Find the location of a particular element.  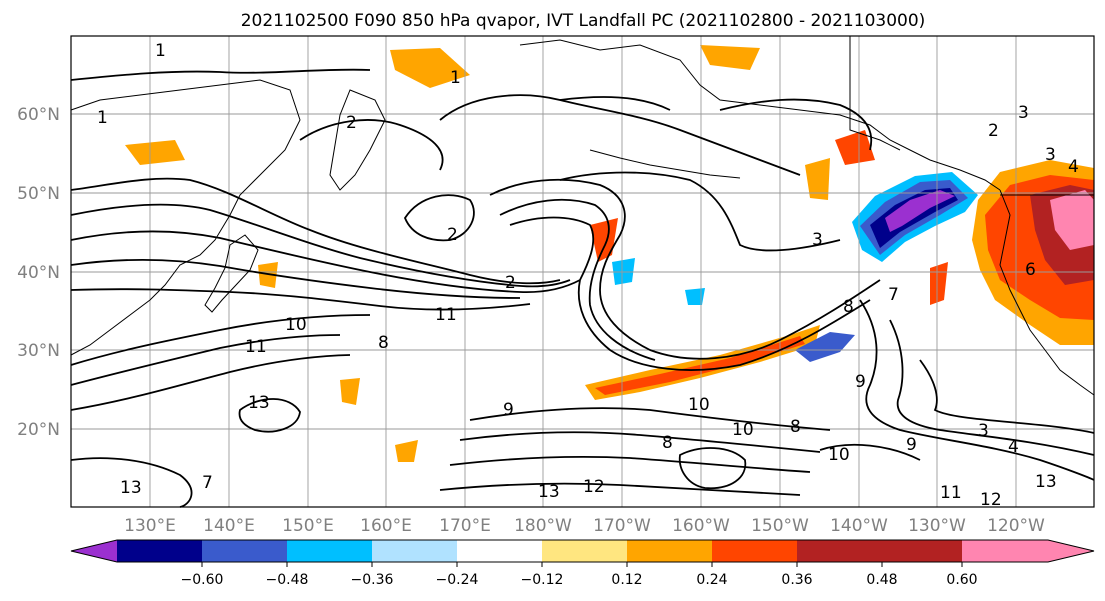

colorbar-tick-label: 0.60 is located at coordinates (961, 580).